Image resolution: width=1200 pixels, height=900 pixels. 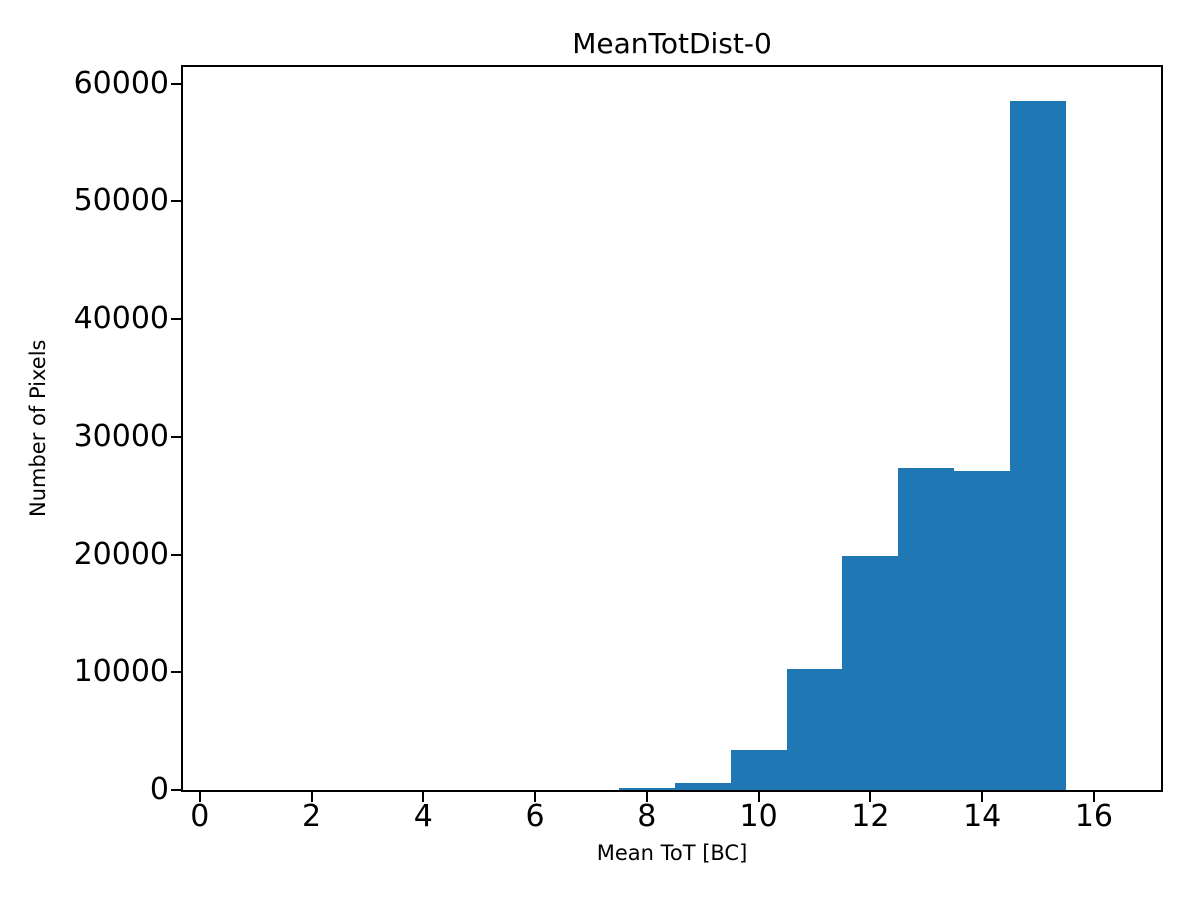 I want to click on y-tick-label: 50000, so click(x=121, y=201).